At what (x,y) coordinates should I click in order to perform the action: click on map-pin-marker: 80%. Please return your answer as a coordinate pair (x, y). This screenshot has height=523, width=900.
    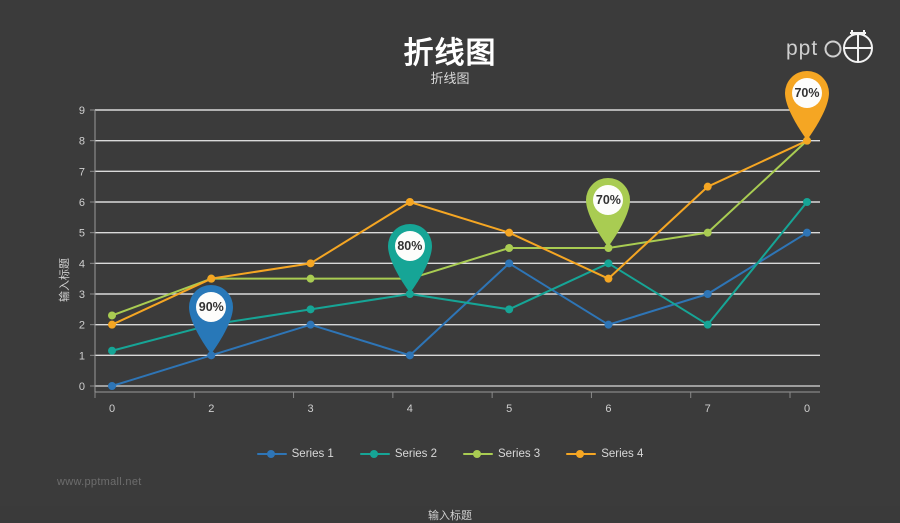
    Looking at the image, I should click on (410, 255).